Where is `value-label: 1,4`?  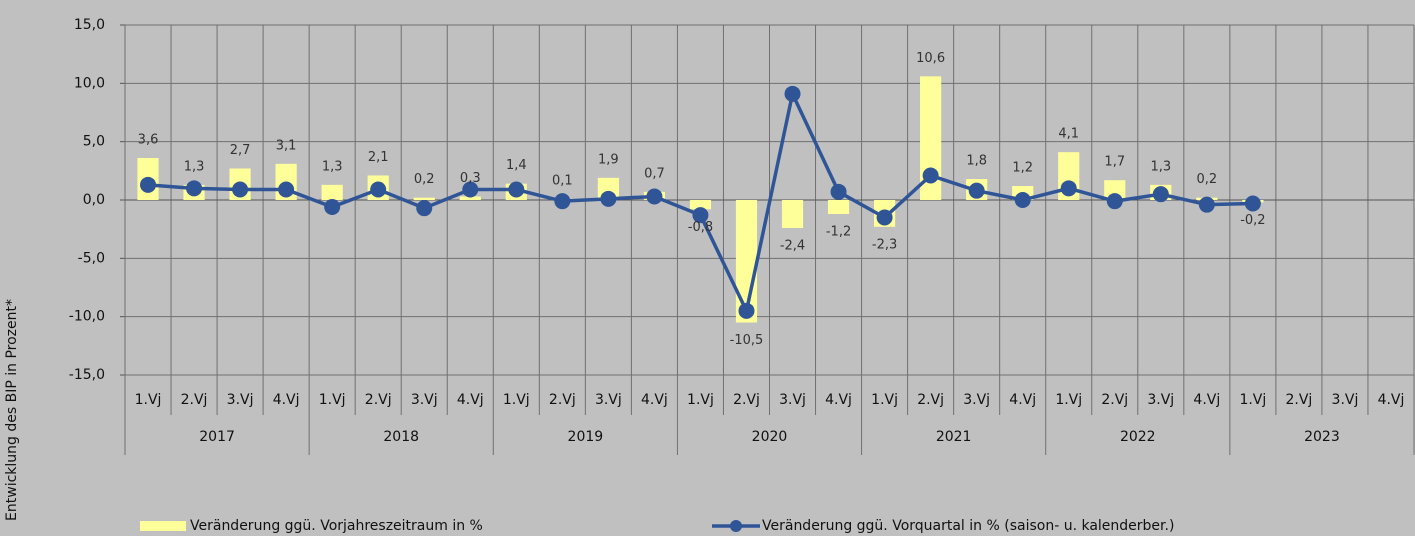
value-label: 1,4 is located at coordinates (516, 165).